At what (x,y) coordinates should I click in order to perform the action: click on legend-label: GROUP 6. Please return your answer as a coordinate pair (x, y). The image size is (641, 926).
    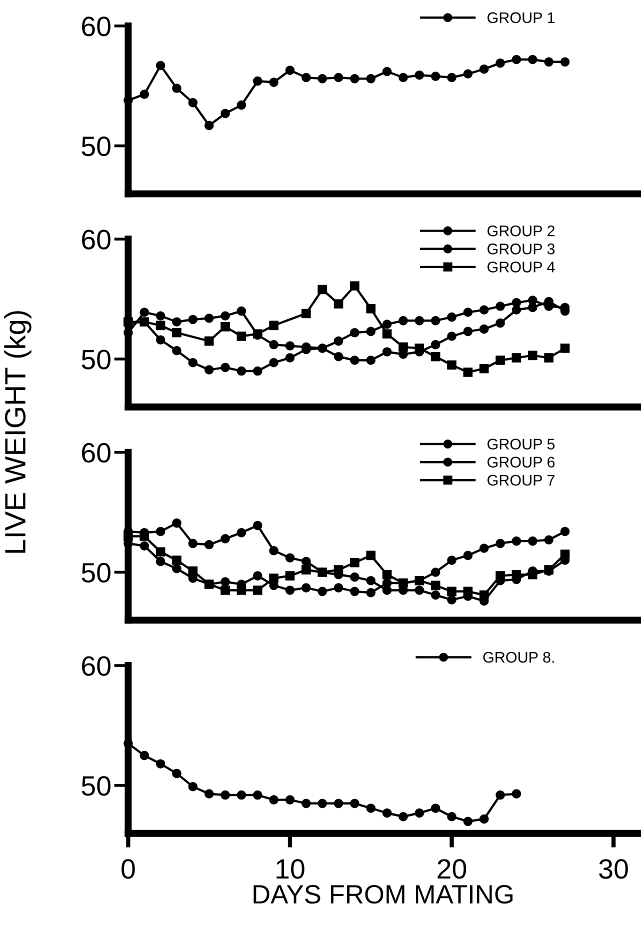
    Looking at the image, I should click on (521, 462).